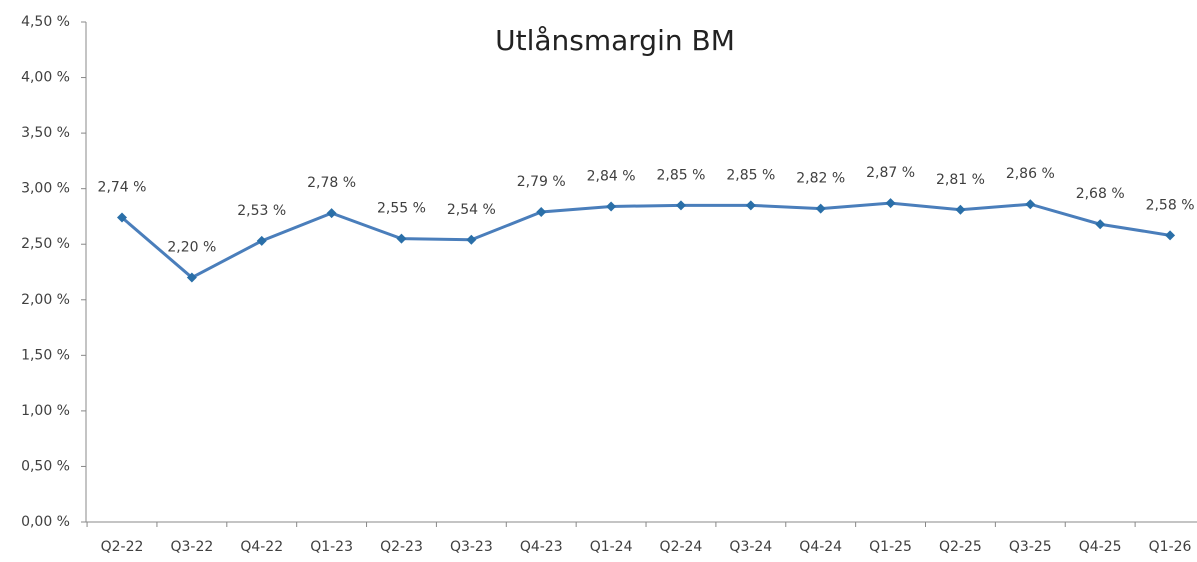  What do you see at coordinates (960, 180) in the screenshot?
I see `data-label: 2,81 %` at bounding box center [960, 180].